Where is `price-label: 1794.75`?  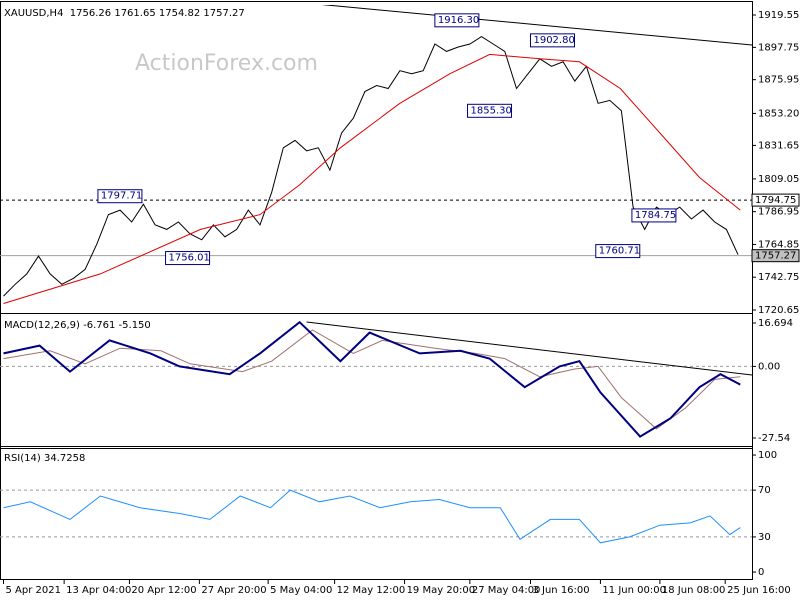 price-label: 1794.75 is located at coordinates (775, 200).